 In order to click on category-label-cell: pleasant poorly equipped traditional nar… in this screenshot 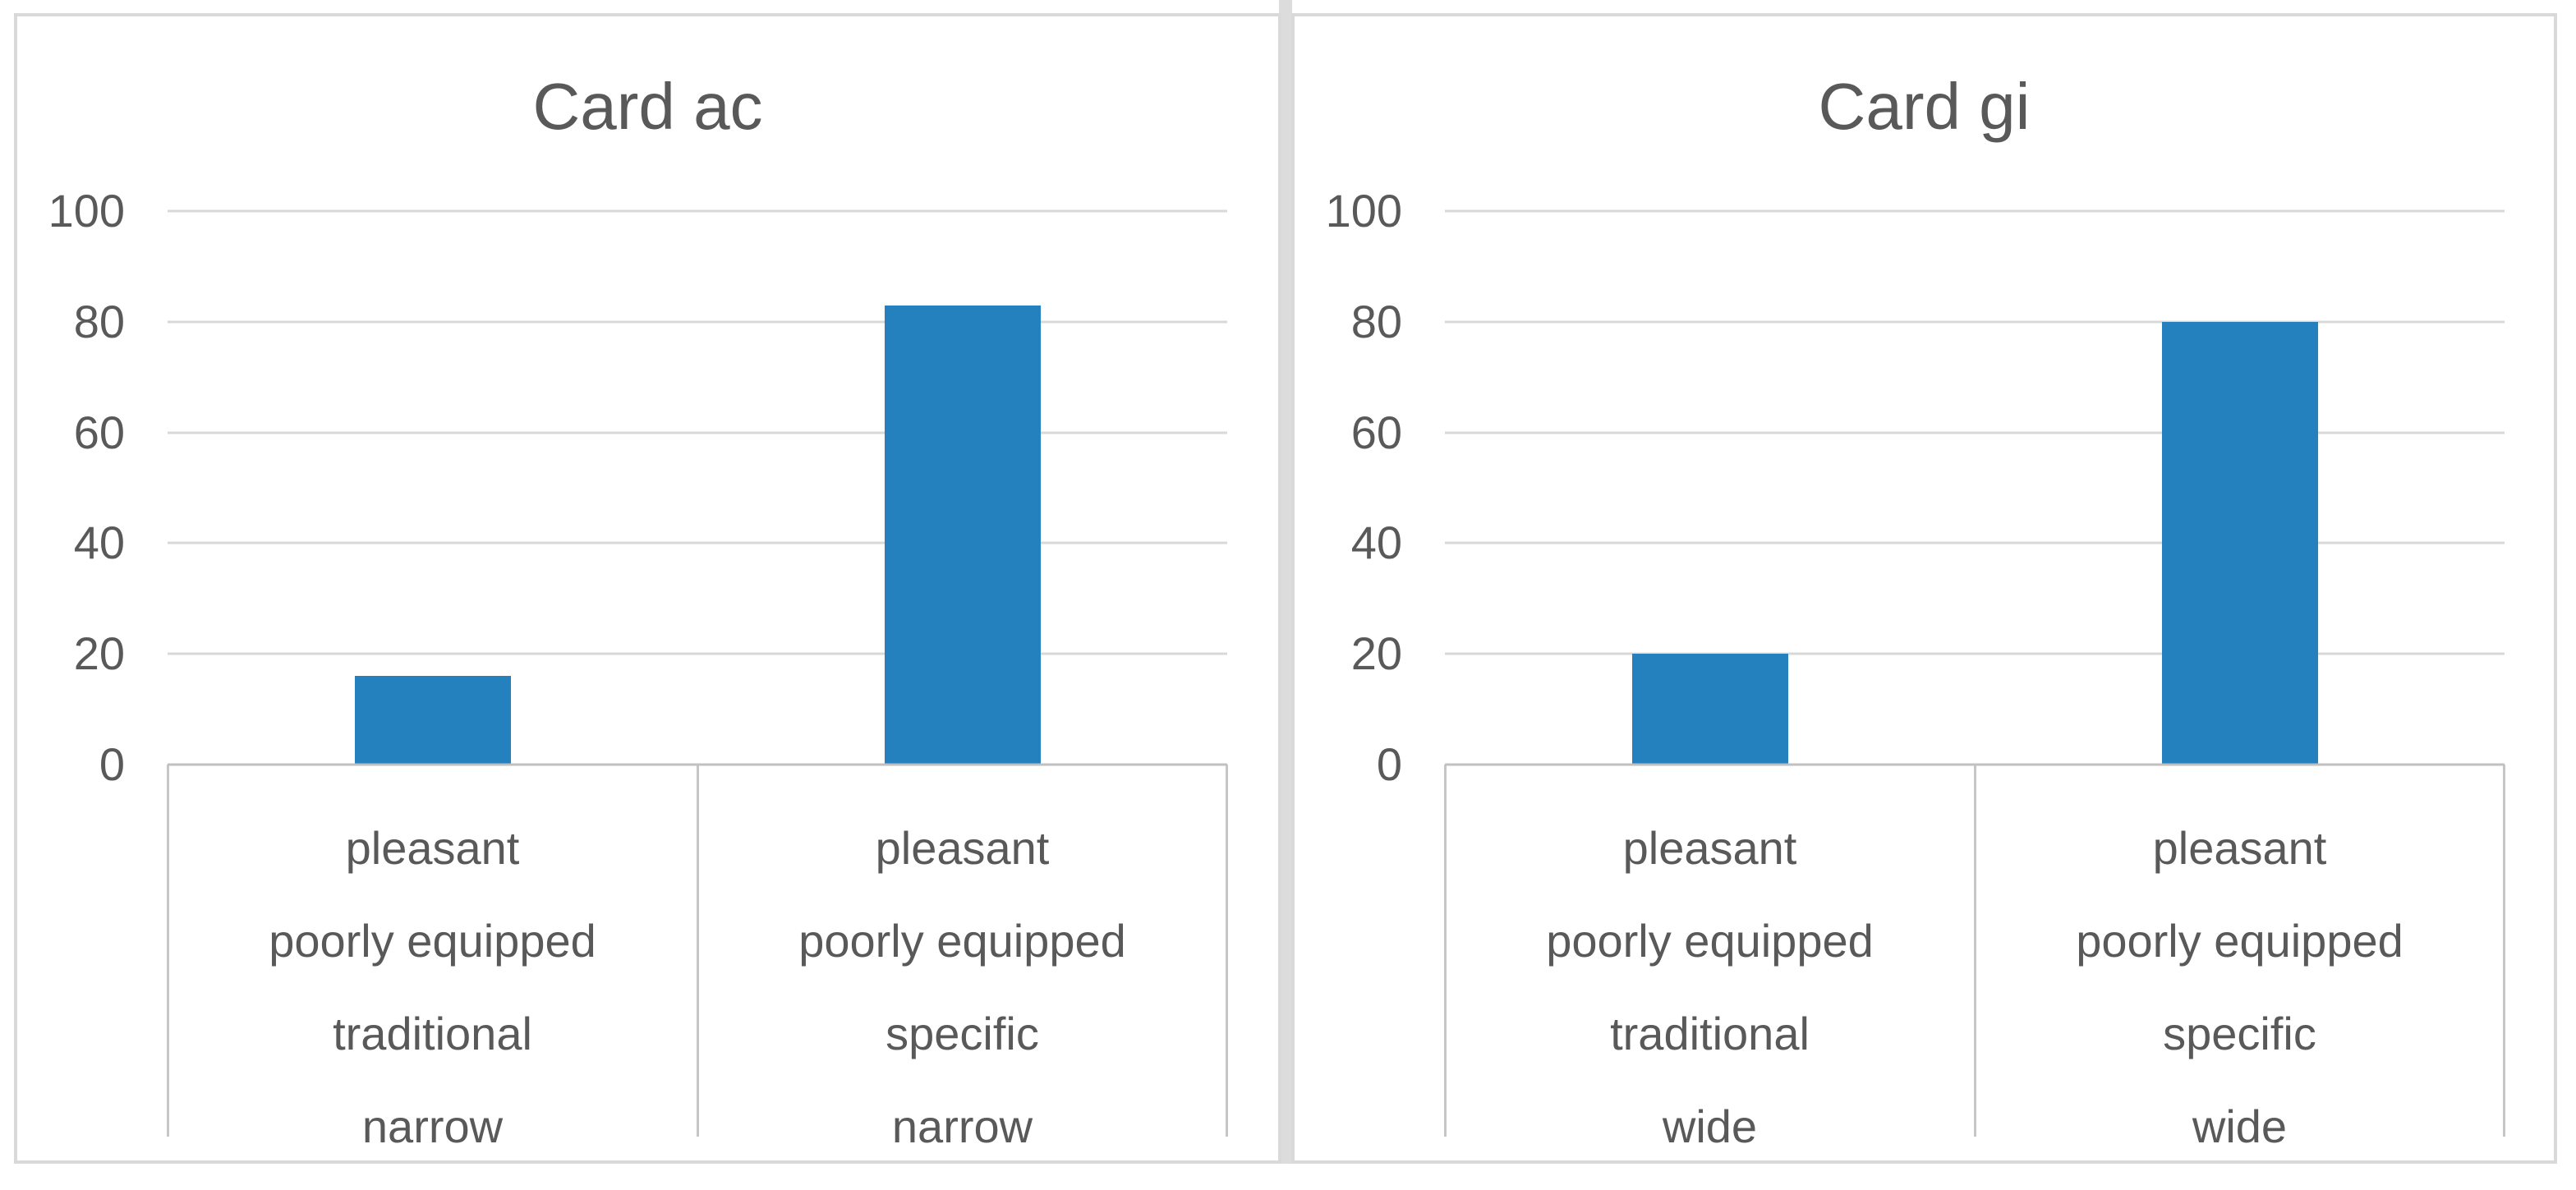, I will do `click(433, 958)`.